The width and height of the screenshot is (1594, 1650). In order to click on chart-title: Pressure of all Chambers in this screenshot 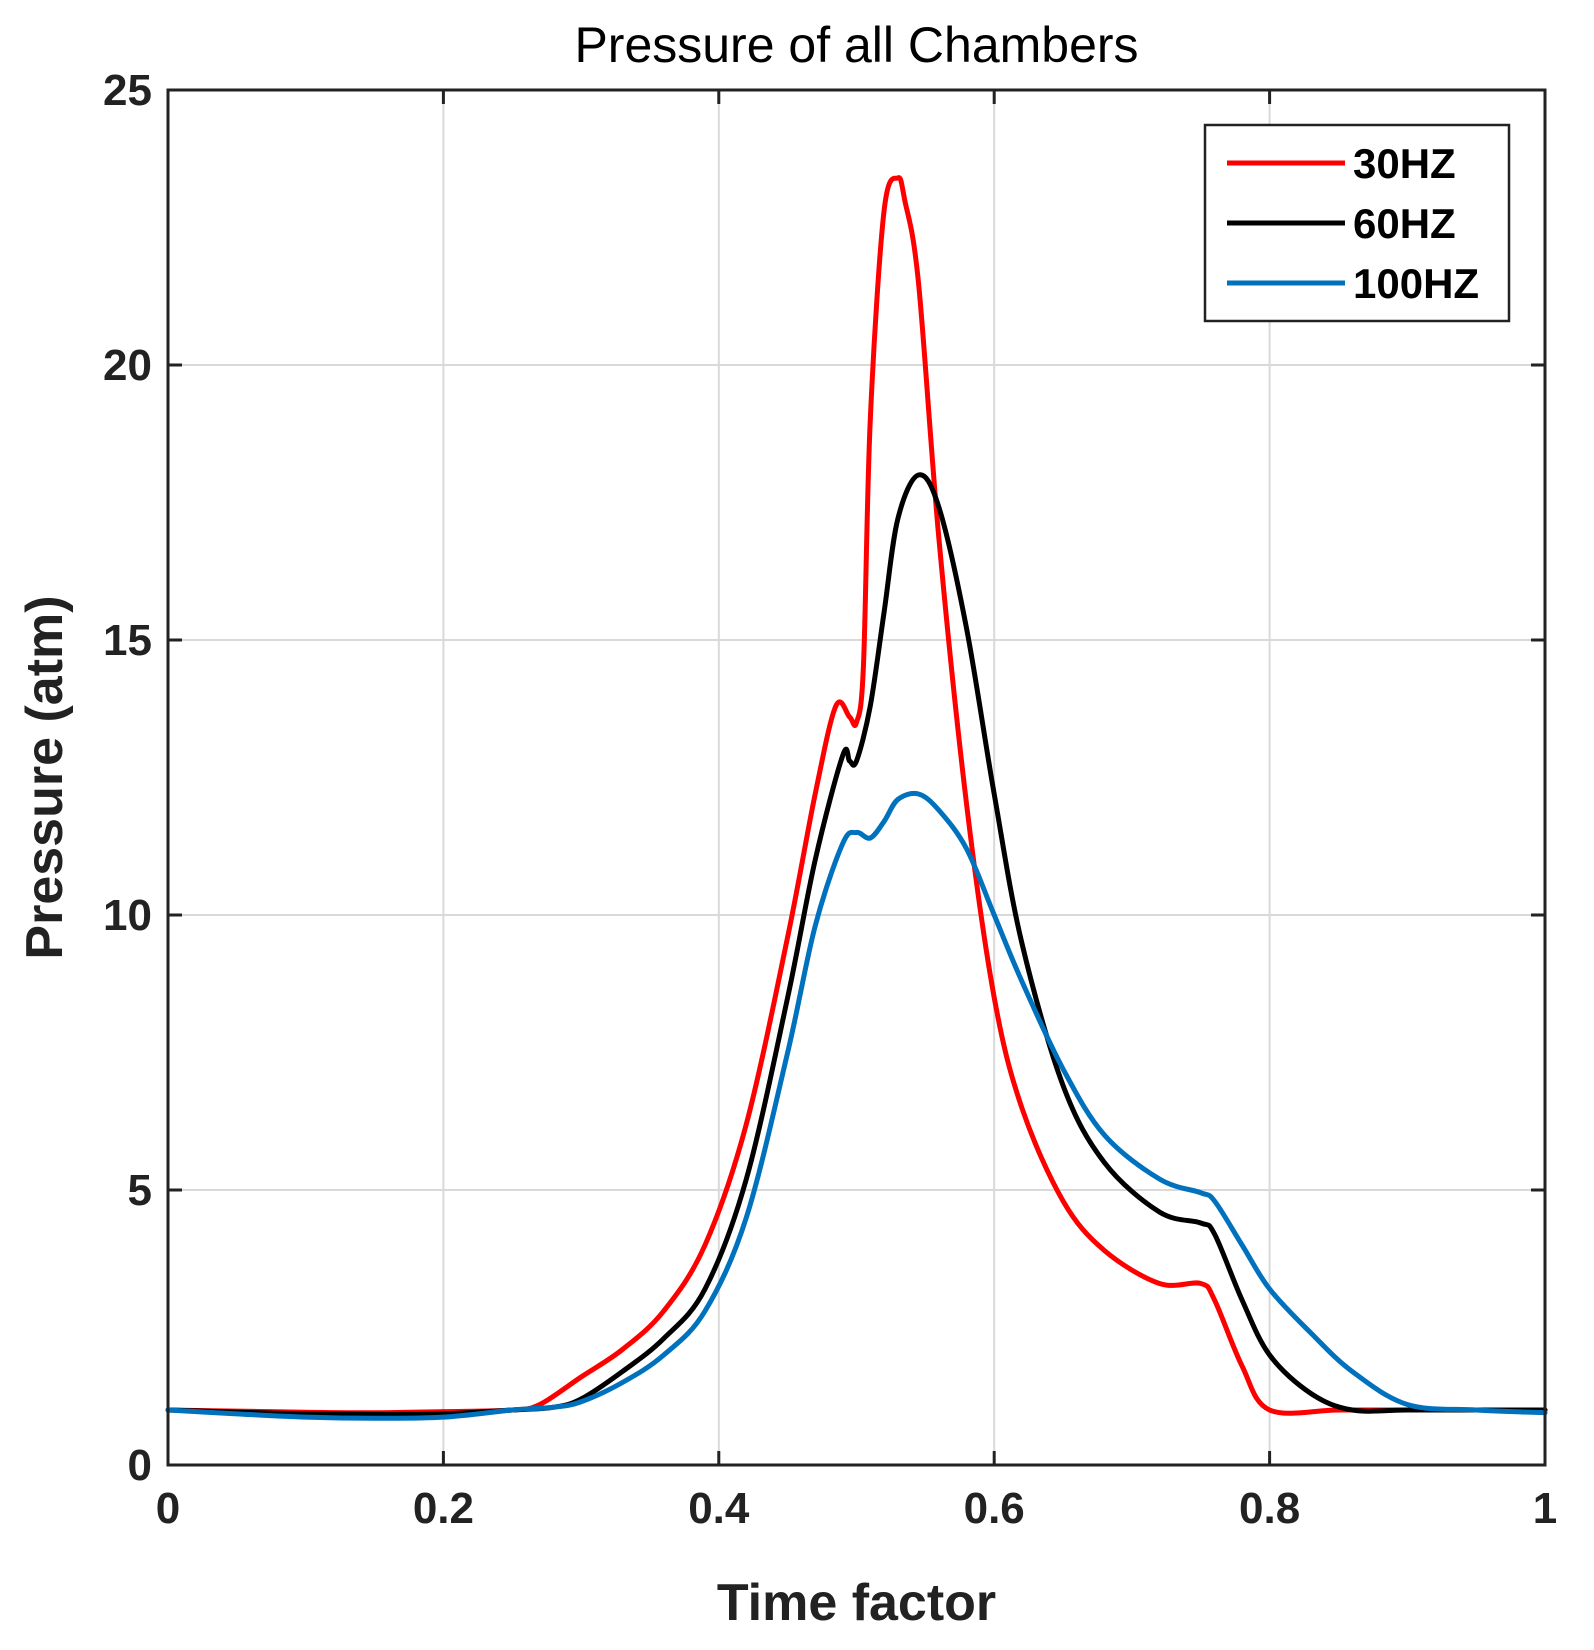, I will do `click(856, 45)`.